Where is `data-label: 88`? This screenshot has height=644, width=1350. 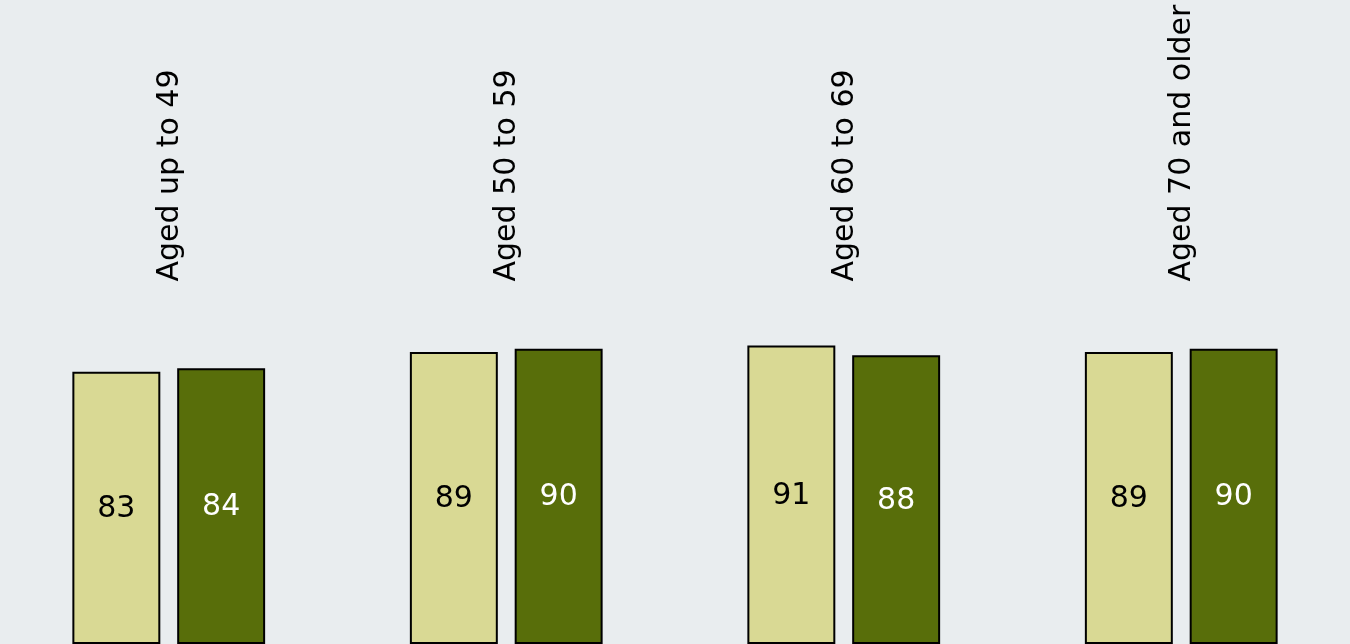 data-label: 88 is located at coordinates (896, 498).